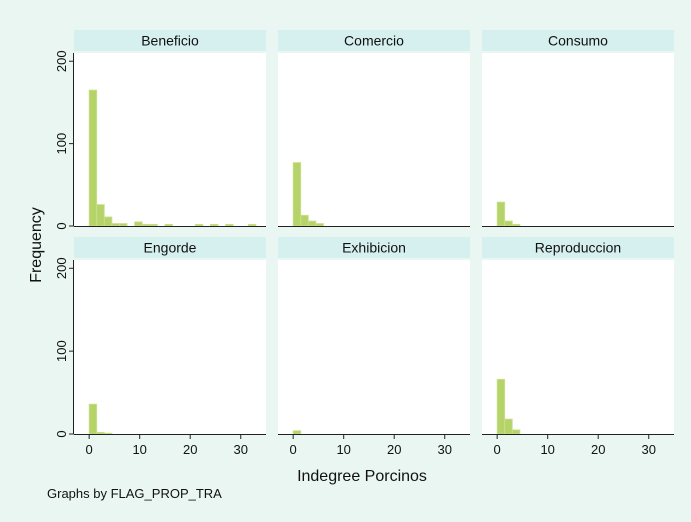 The width and height of the screenshot is (691, 522). What do you see at coordinates (578, 248) in the screenshot?
I see `panel-title: Reproduccion` at bounding box center [578, 248].